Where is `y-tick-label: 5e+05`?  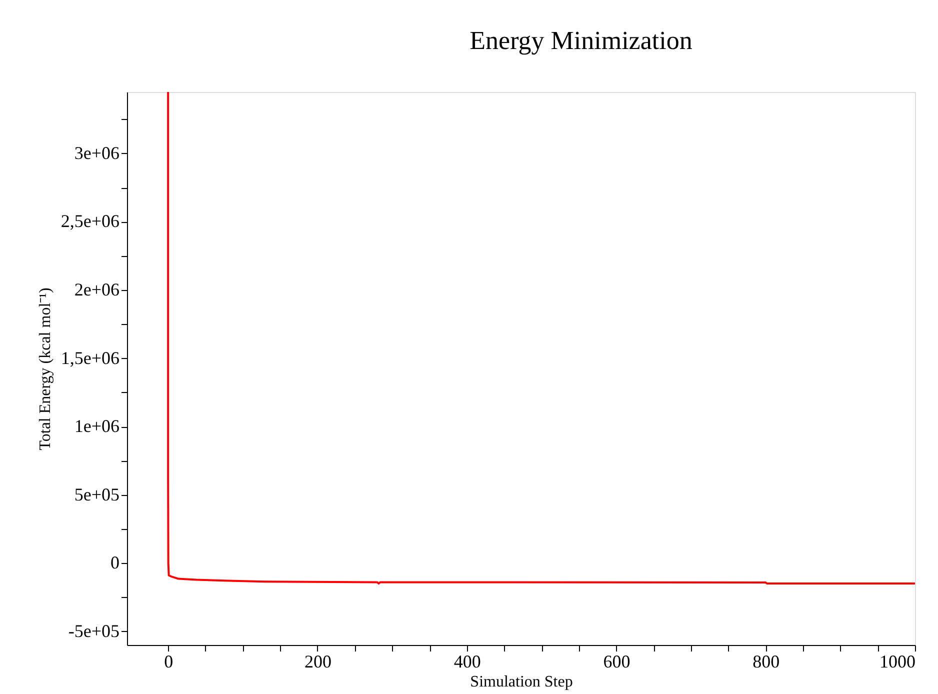
y-tick-label: 5e+05 is located at coordinates (97, 494).